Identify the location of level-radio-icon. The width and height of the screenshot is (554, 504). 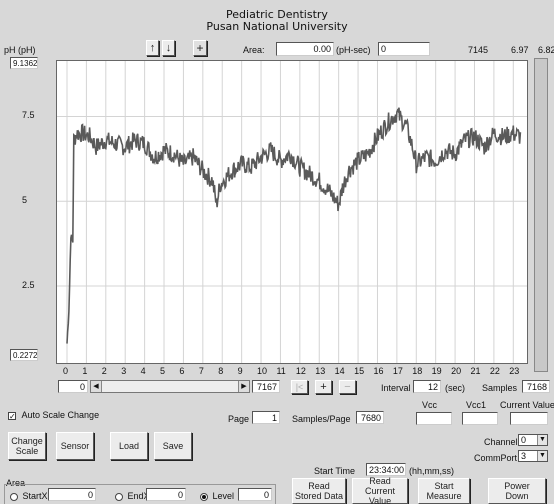
(204, 496).